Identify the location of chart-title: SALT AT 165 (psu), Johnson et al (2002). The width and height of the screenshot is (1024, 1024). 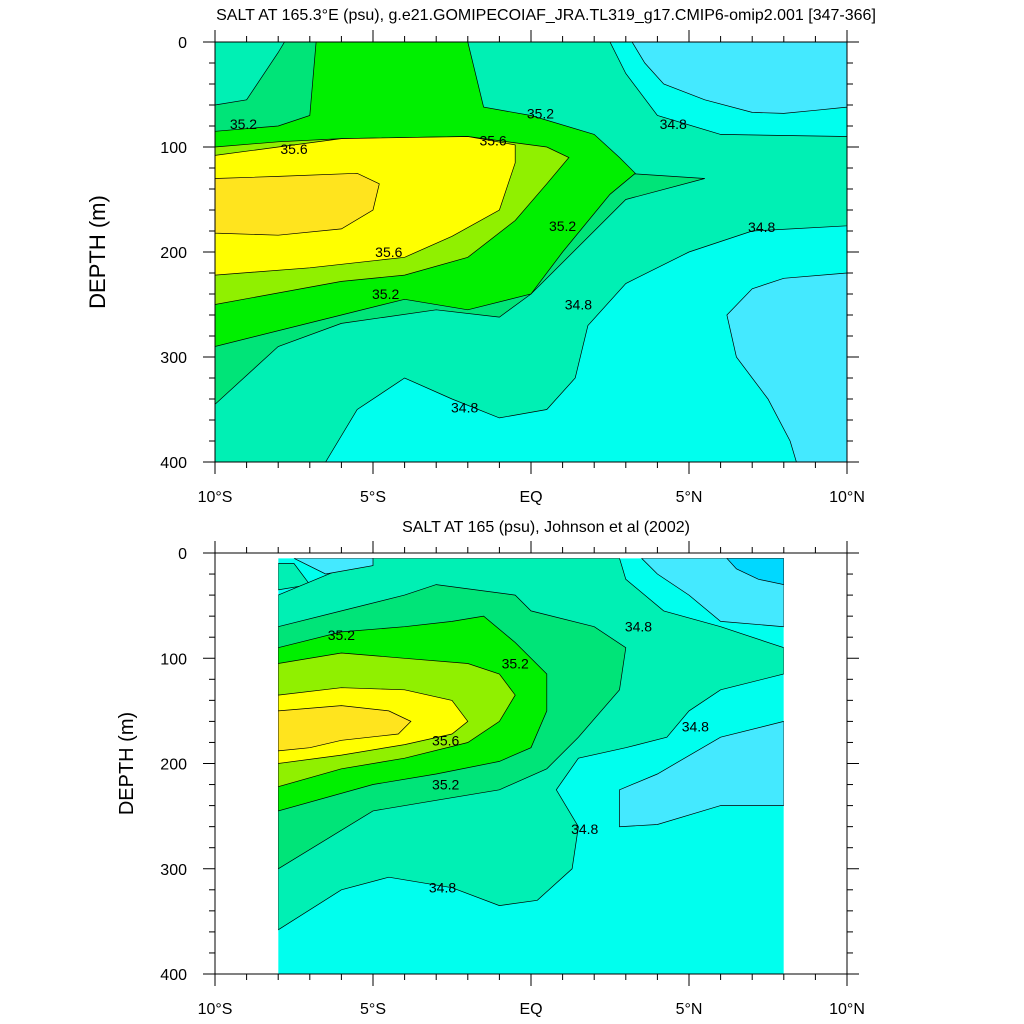
(546, 527).